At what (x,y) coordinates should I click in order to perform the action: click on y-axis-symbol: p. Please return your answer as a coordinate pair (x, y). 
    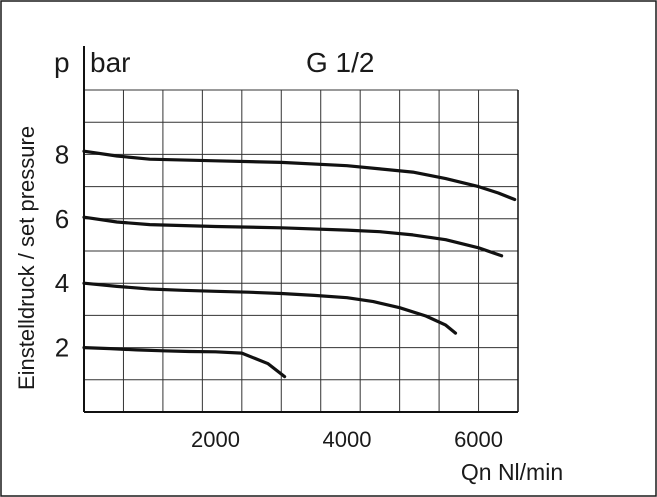
    Looking at the image, I should click on (62, 62).